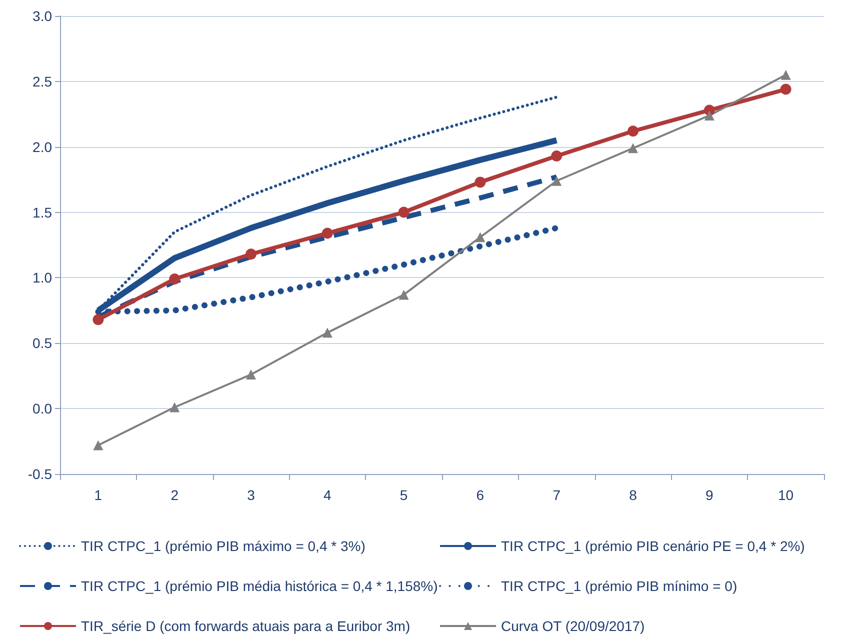 The width and height of the screenshot is (854, 644). I want to click on x-tick-label: 6, so click(480, 495).